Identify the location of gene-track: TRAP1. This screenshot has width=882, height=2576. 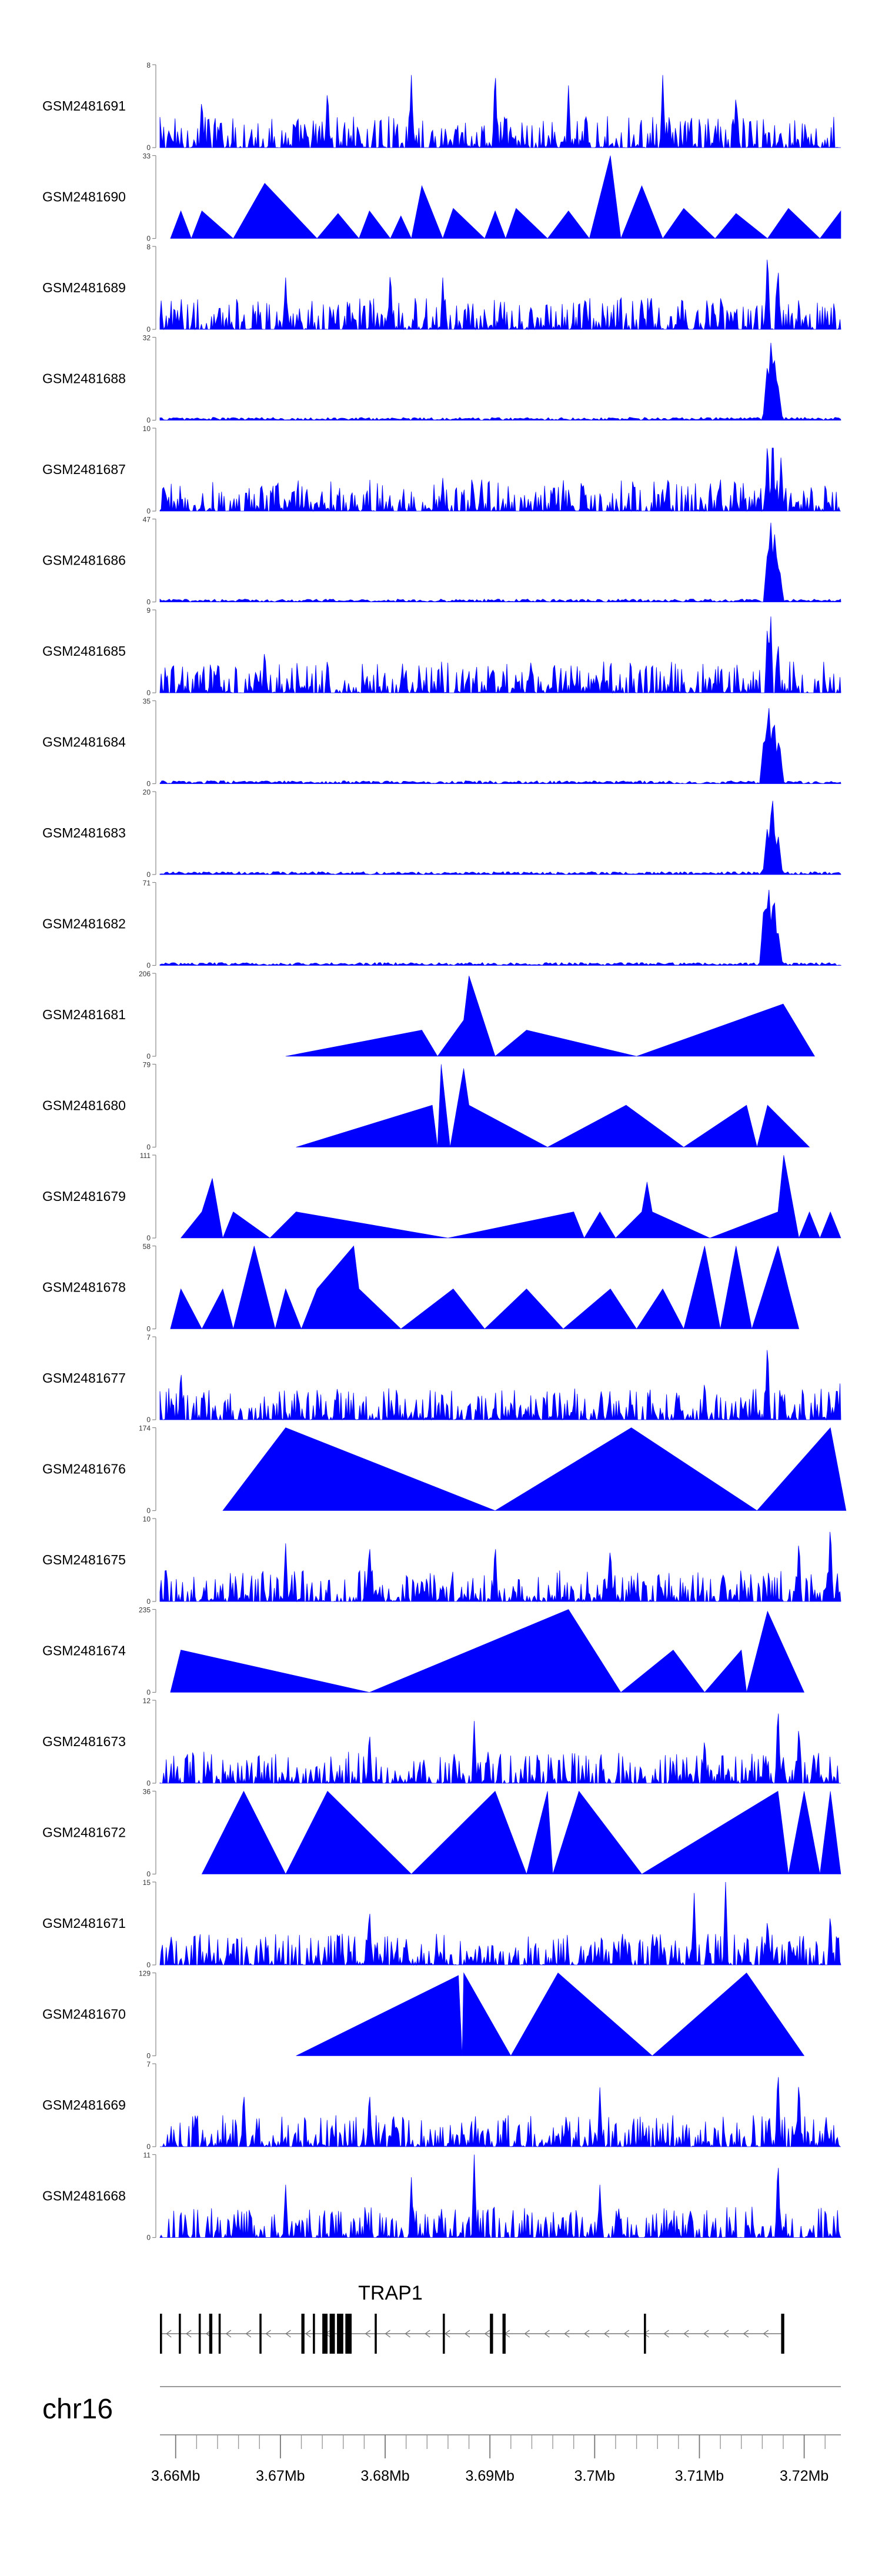
(472, 2318).